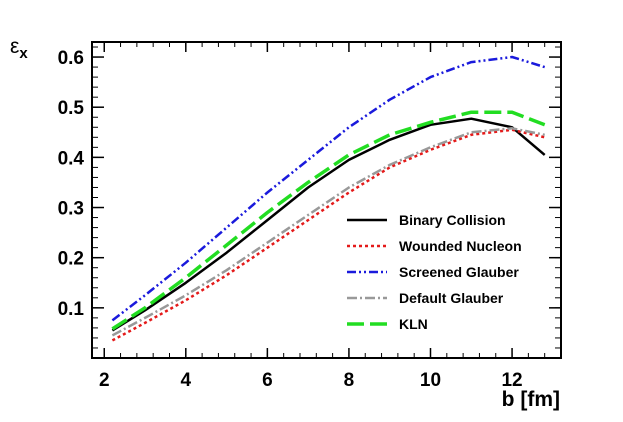  What do you see at coordinates (460, 246) in the screenshot?
I see `legend-label: Wounded Nucleon` at bounding box center [460, 246].